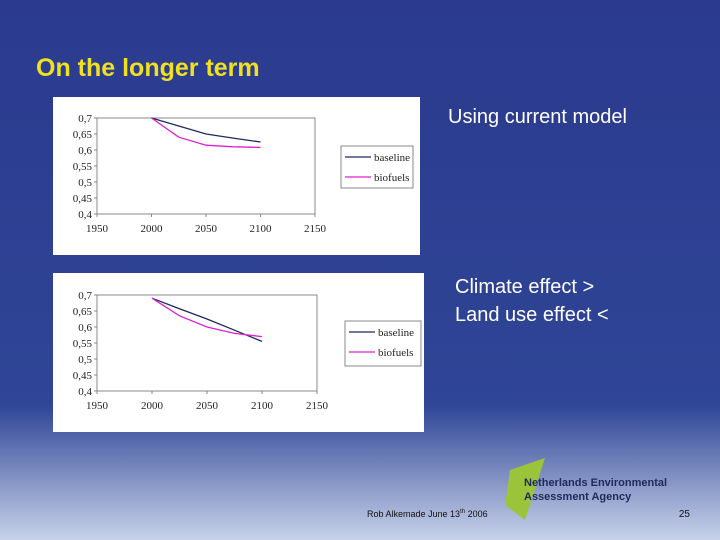 This screenshot has height=540, width=720. What do you see at coordinates (413, 514) in the screenshot?
I see `footer-author: Rob Alkemade June 13` at bounding box center [413, 514].